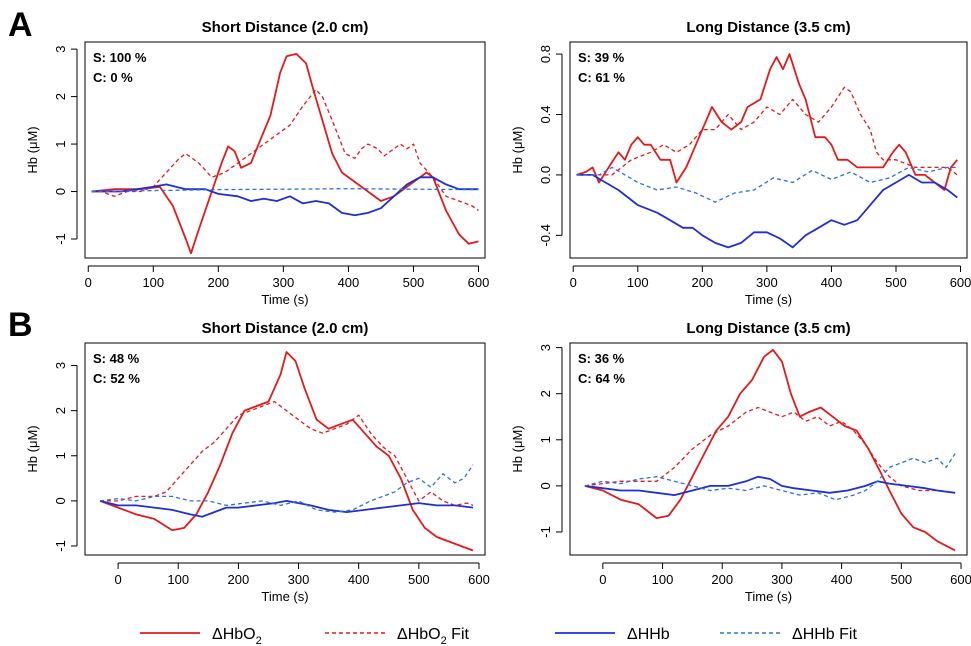 The height and width of the screenshot is (646, 971). I want to click on annotation-c: C: 61 %, so click(601, 77).